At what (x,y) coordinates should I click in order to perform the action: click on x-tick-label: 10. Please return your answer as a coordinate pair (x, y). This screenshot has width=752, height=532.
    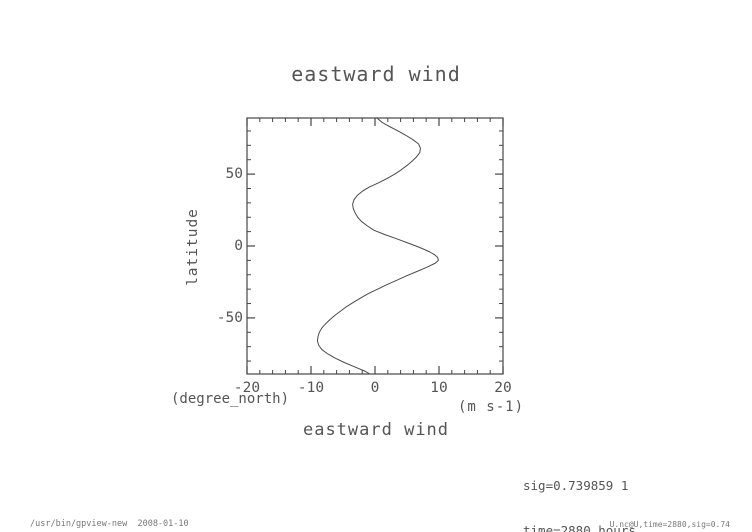
    Looking at the image, I should click on (439, 388).